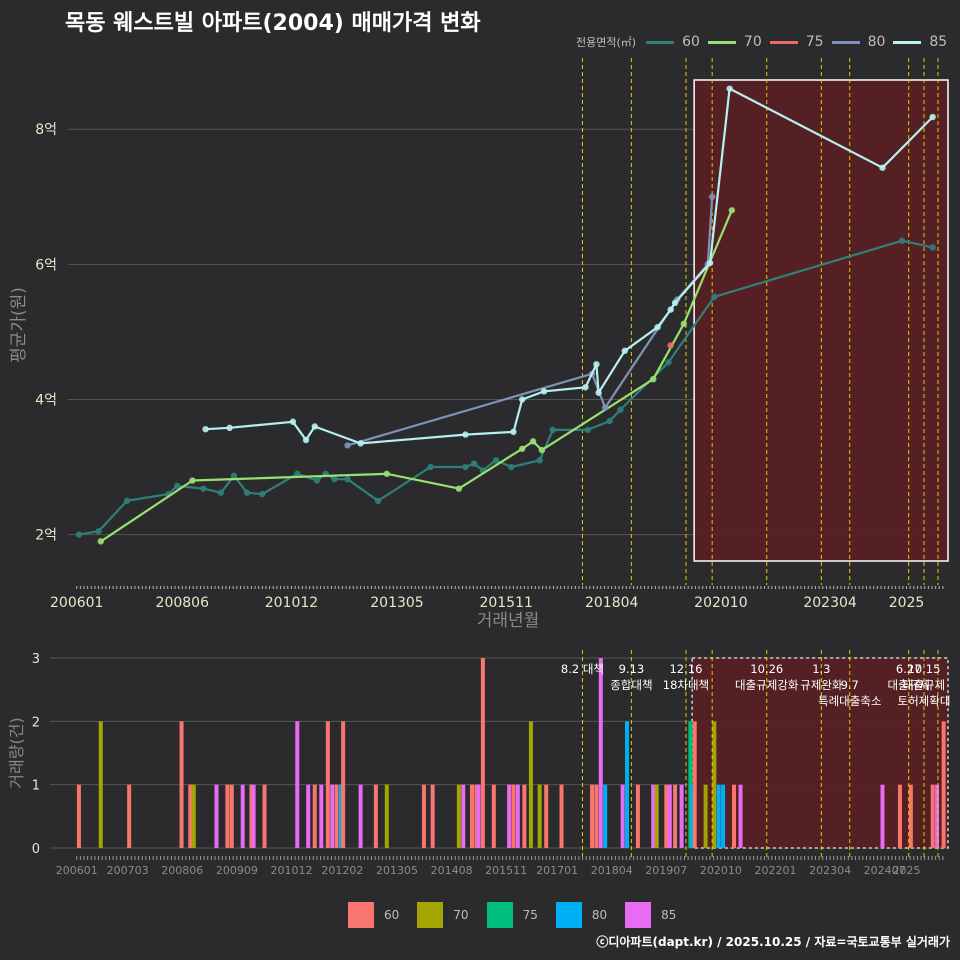 The image size is (960, 960). I want to click on y-axis-title-bottom: 거래량(건), so click(16, 752).